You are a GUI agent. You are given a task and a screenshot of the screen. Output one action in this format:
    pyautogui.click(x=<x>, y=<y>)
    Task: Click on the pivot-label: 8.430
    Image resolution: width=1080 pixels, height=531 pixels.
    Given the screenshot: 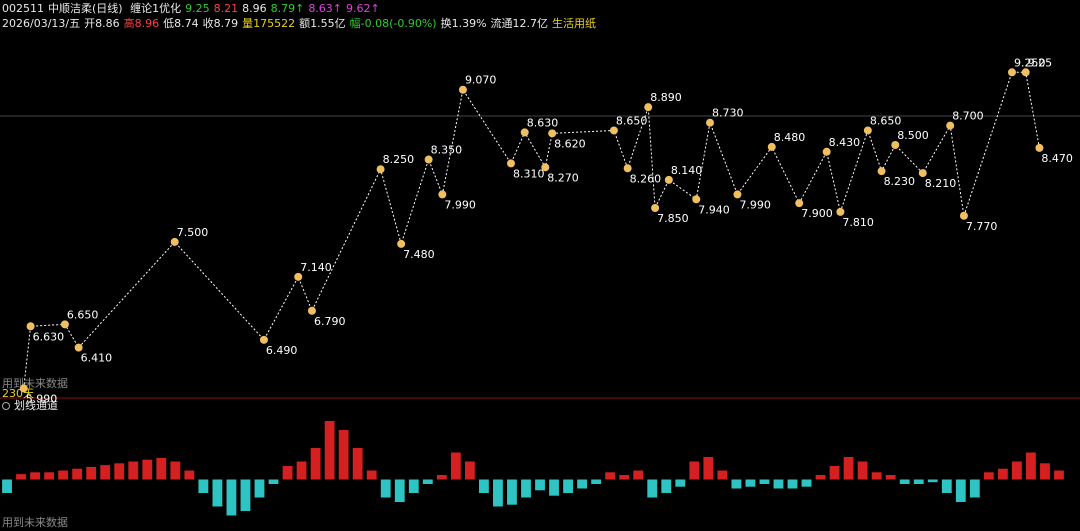 What is the action you would take?
    pyautogui.click(x=845, y=142)
    